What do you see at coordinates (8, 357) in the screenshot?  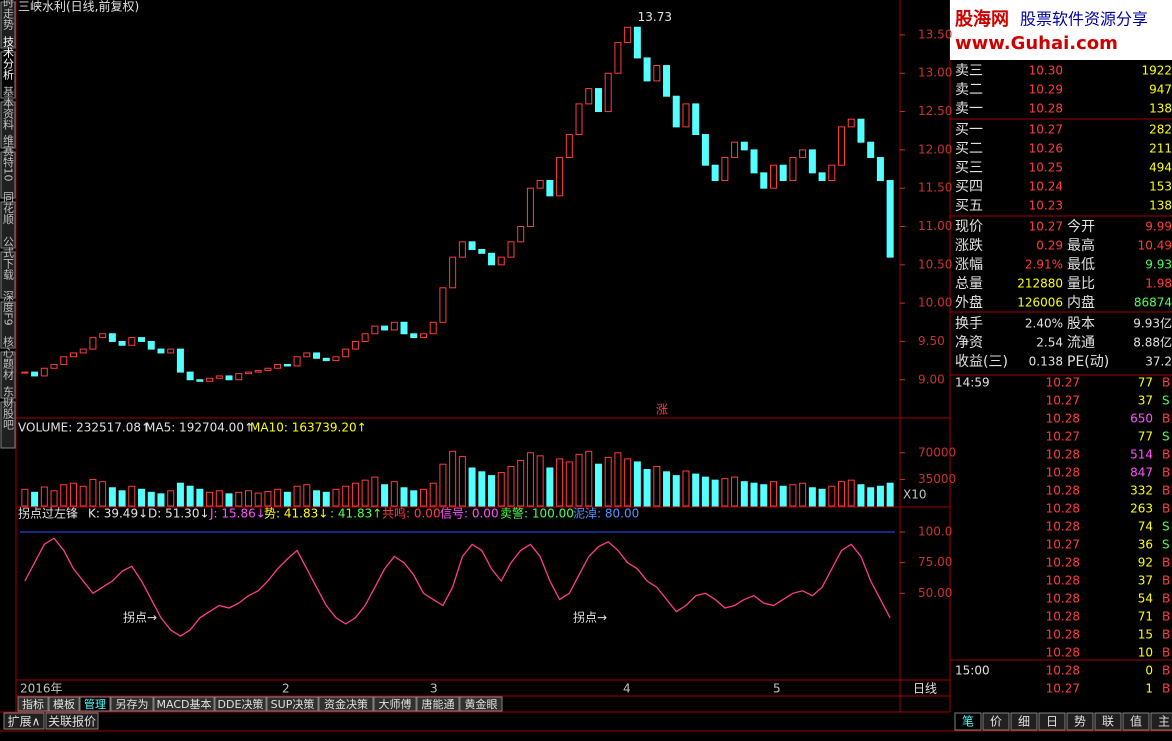 I see `side-tab-label: 核心题材` at bounding box center [8, 357].